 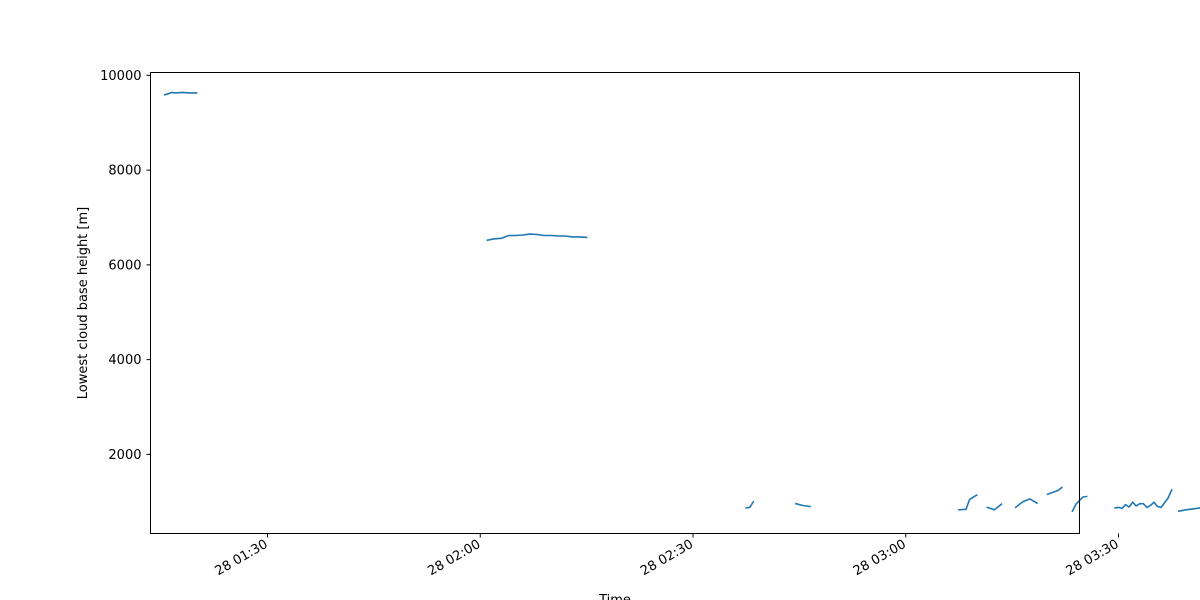 What do you see at coordinates (454, 558) in the screenshot?
I see `x-tick-label: 28 02:00` at bounding box center [454, 558].